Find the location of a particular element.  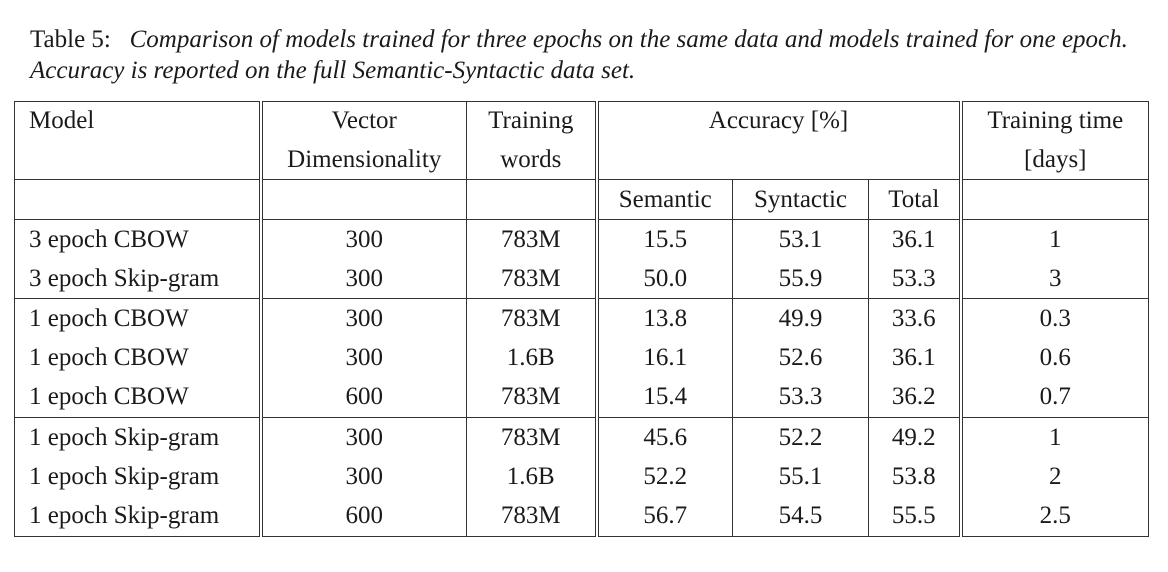

caption-label: Table 5: is located at coordinates (70, 39).